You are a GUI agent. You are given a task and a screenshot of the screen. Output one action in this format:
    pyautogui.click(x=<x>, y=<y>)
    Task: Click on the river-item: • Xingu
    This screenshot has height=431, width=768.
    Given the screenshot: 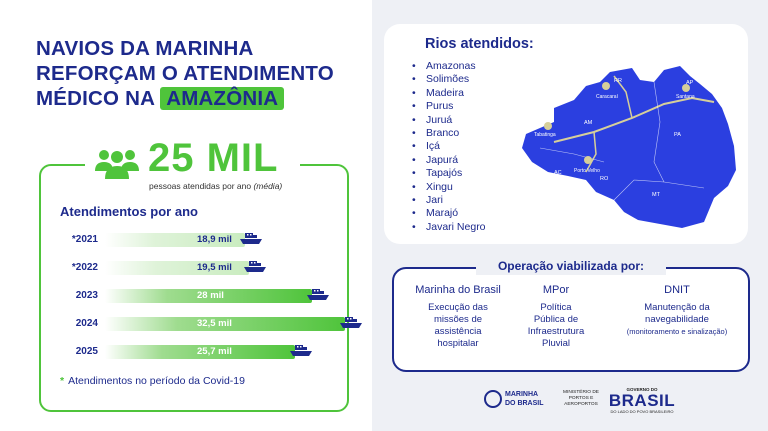 What is the action you would take?
    pyautogui.click(x=449, y=187)
    